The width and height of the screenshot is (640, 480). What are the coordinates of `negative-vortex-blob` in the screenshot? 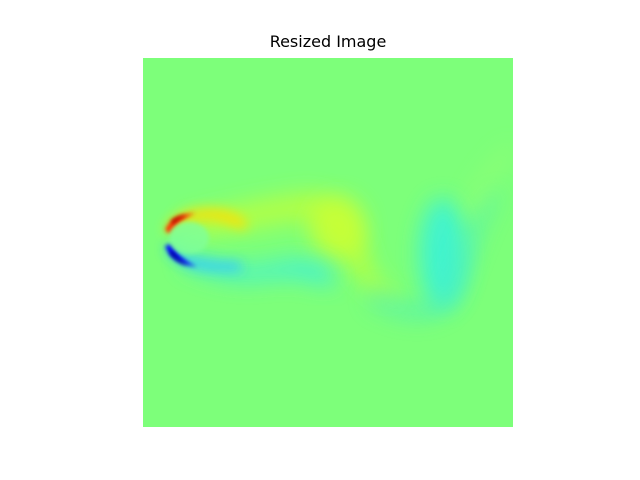 It's located at (443, 253).